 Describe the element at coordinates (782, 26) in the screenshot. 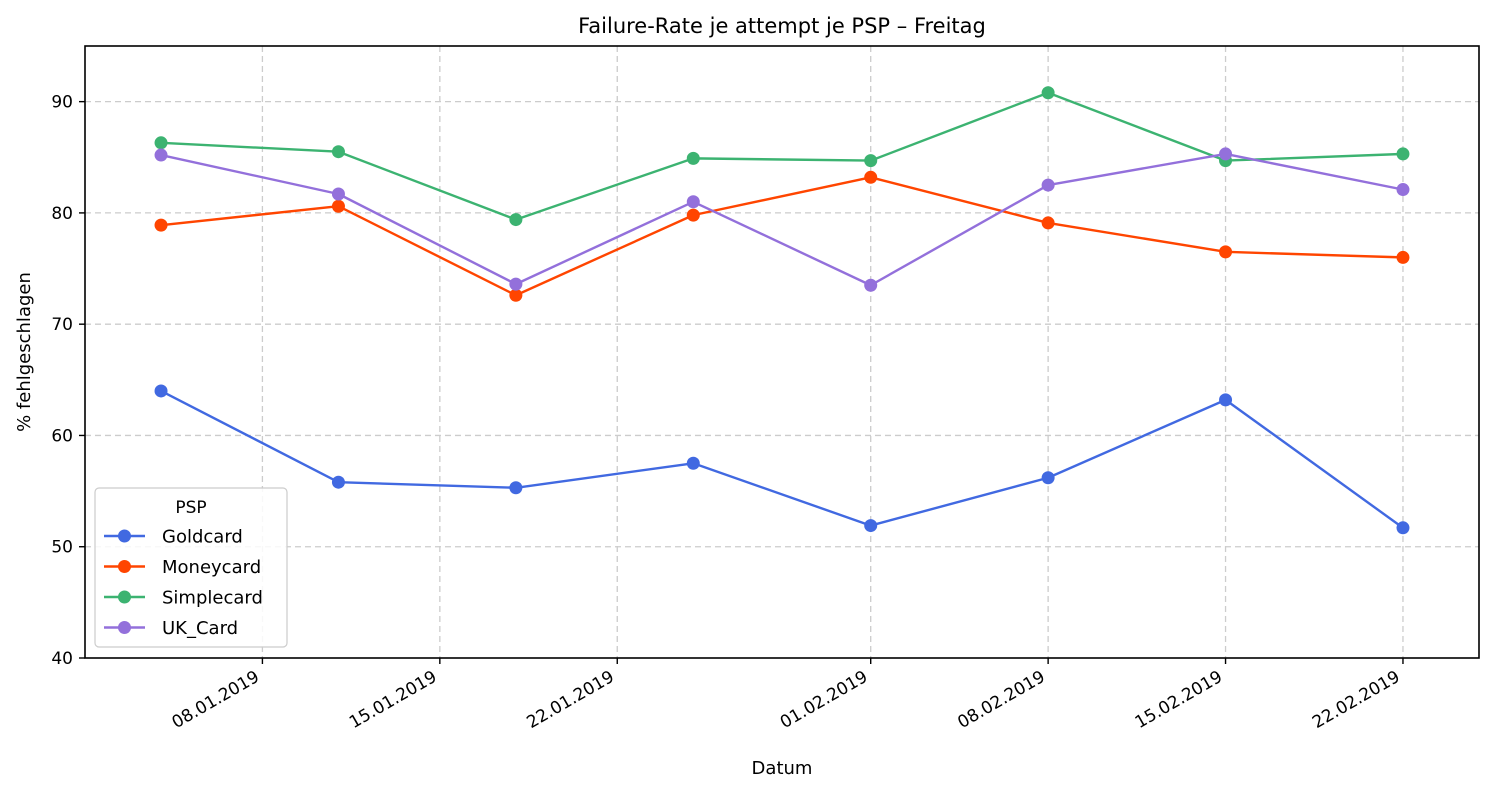

I see `chart-title: Failure-Rate je attempt je PSP – Freitag` at that location.